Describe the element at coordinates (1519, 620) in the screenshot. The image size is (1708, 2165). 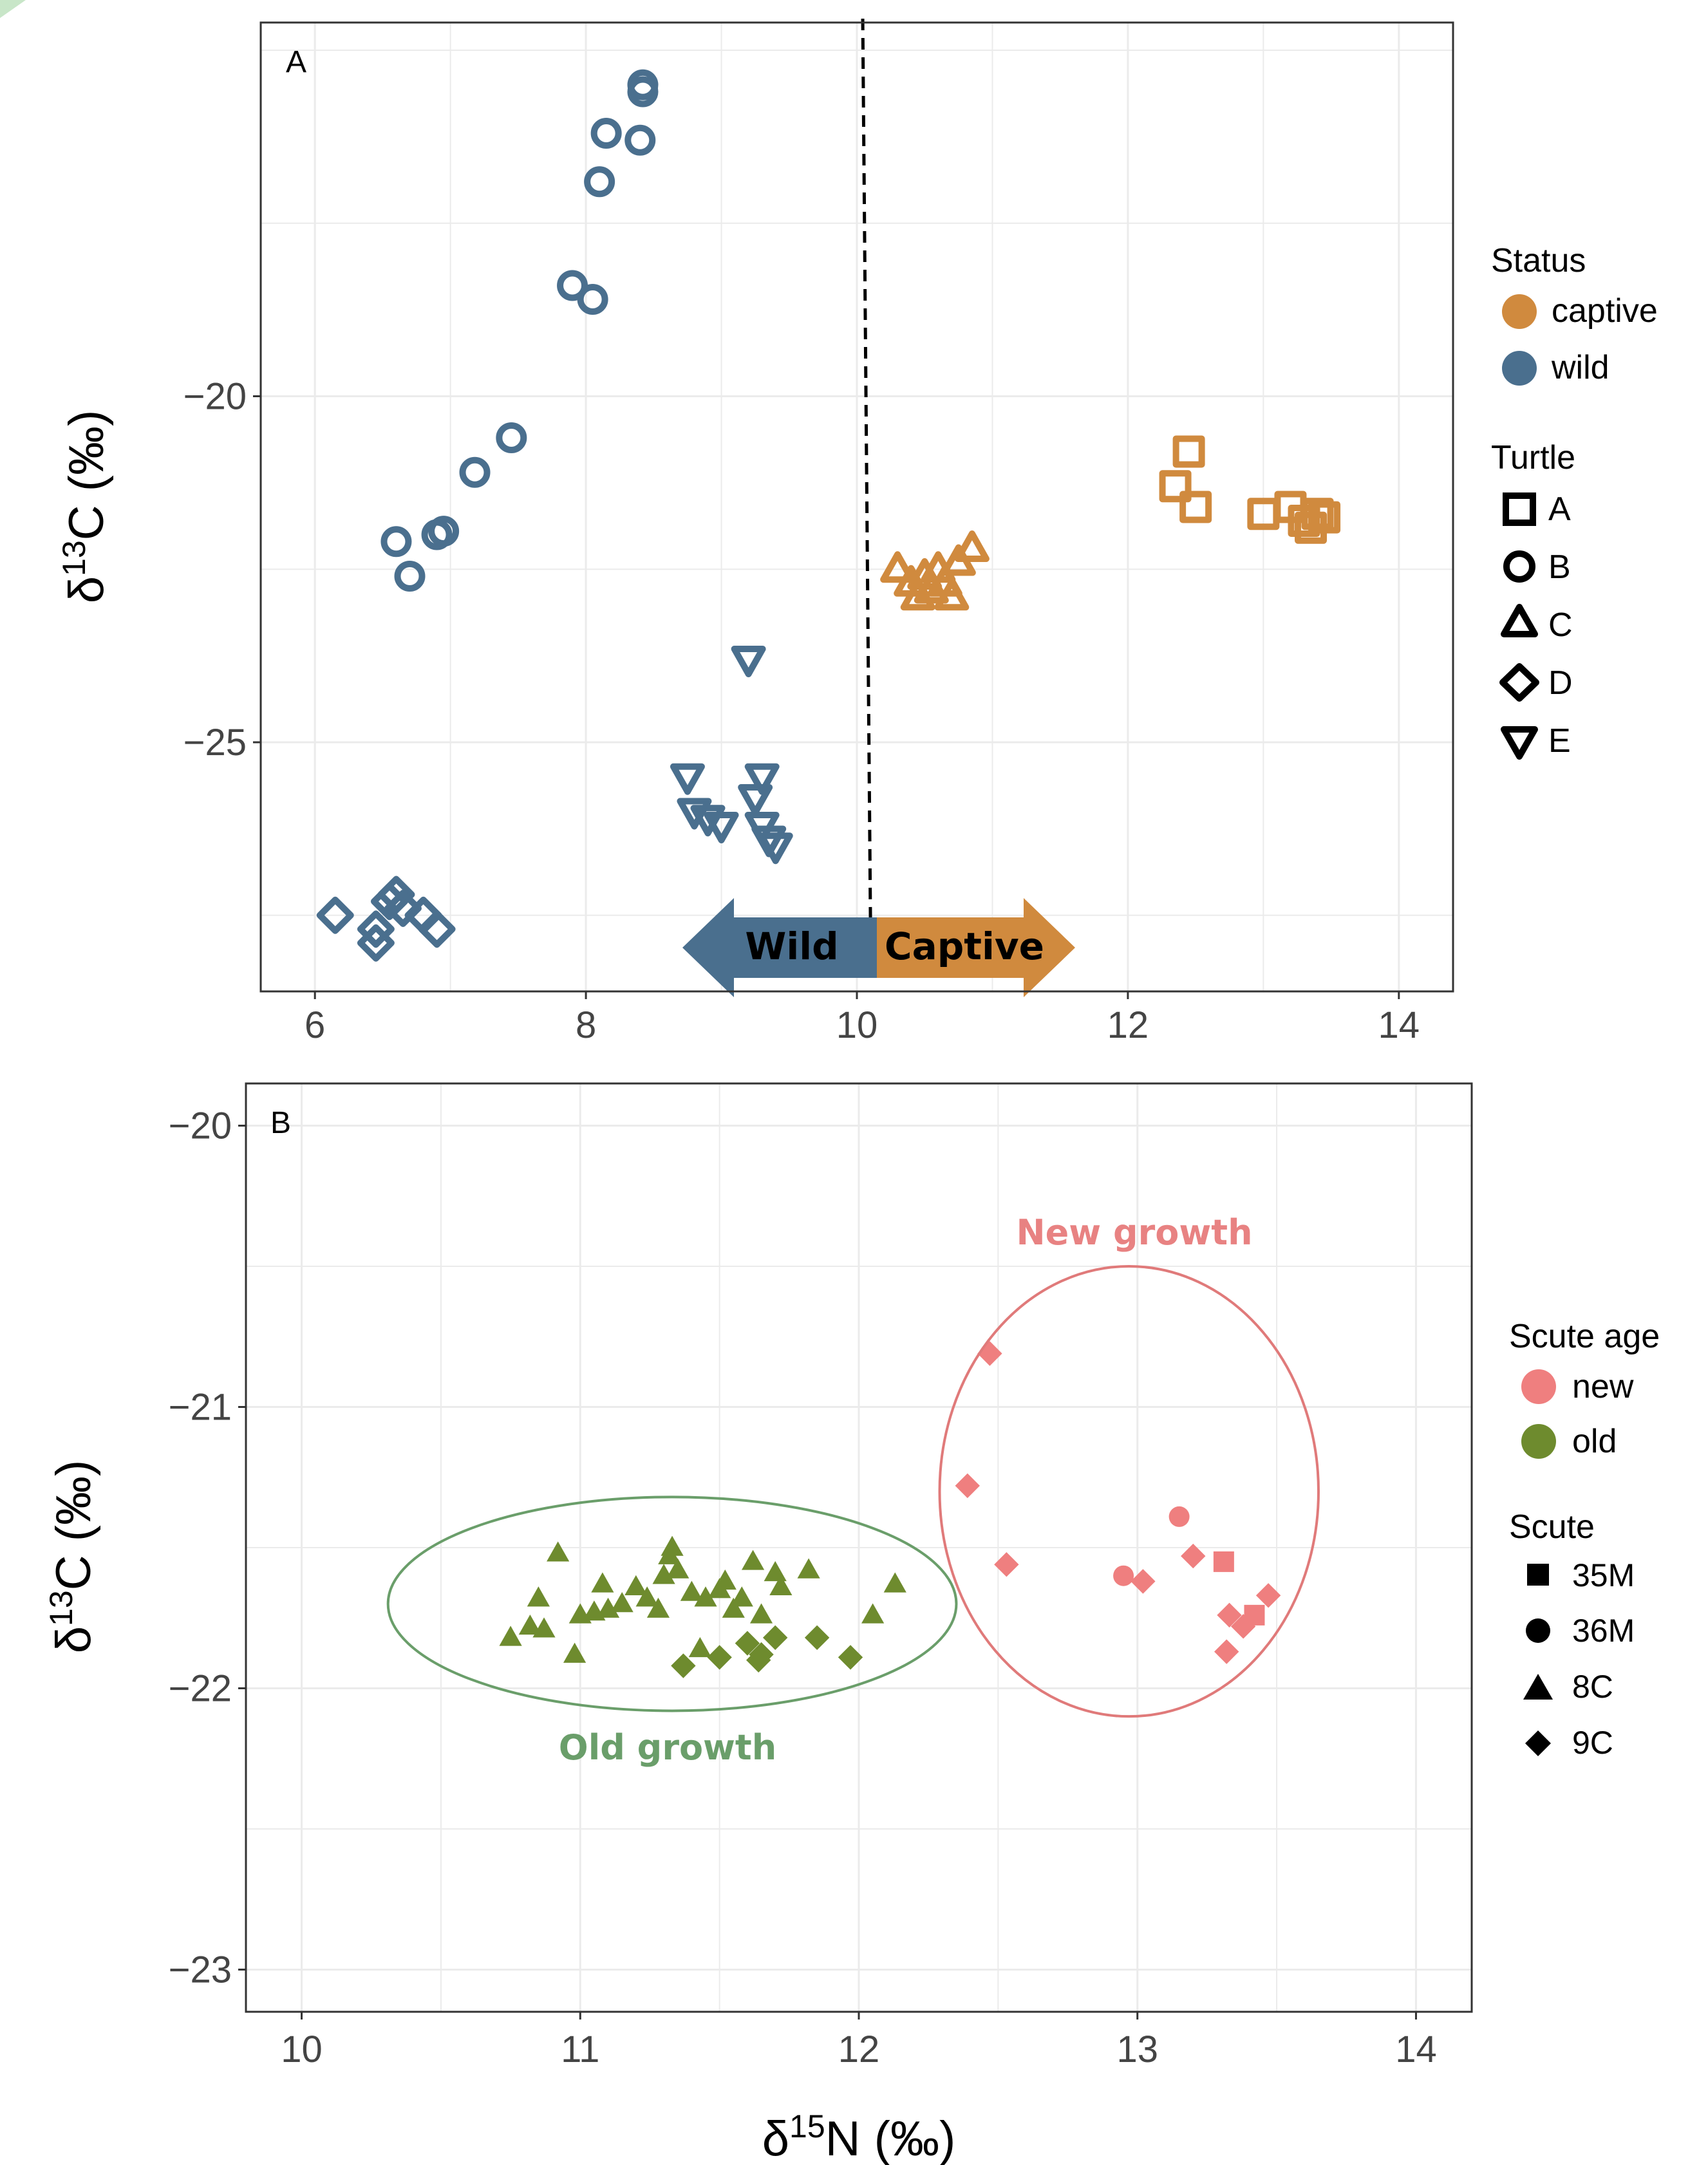
I see `legend-triangle-icon` at that location.